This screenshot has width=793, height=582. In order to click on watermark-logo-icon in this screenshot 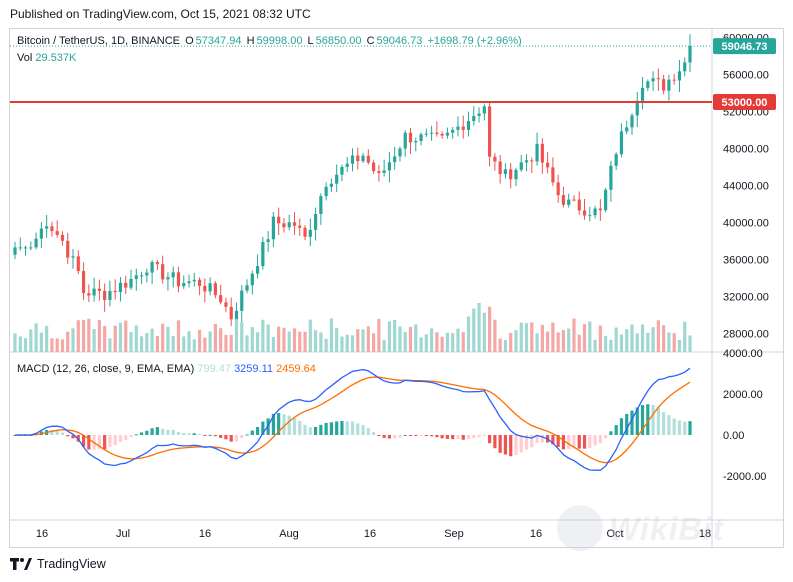, I will do `click(580, 528)`.